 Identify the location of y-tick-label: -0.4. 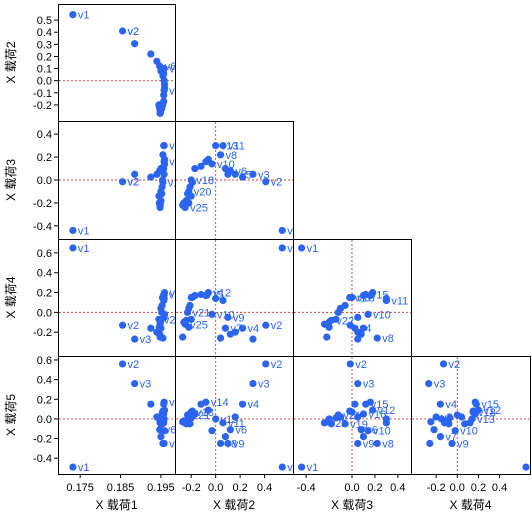
(42, 459).